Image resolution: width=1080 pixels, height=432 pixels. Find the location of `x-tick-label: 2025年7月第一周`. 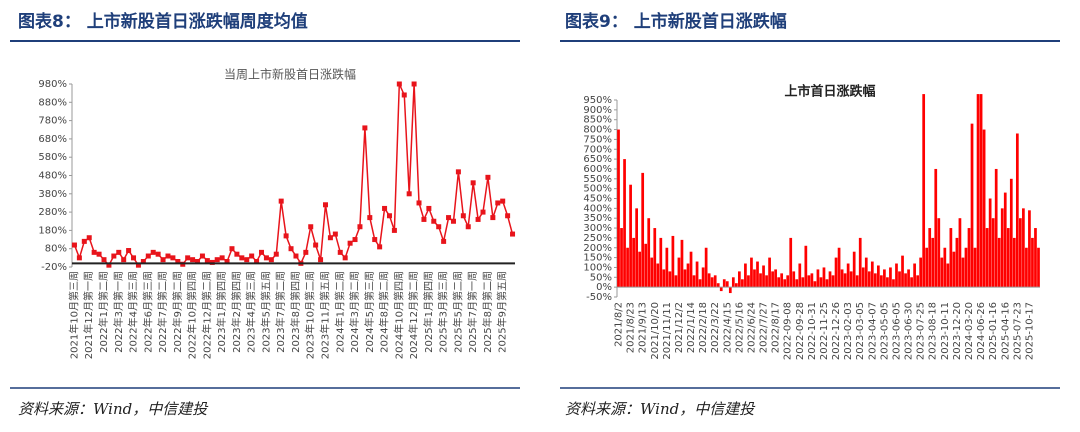

x-tick-label: 2025年7月第一周 is located at coordinates (472, 312).